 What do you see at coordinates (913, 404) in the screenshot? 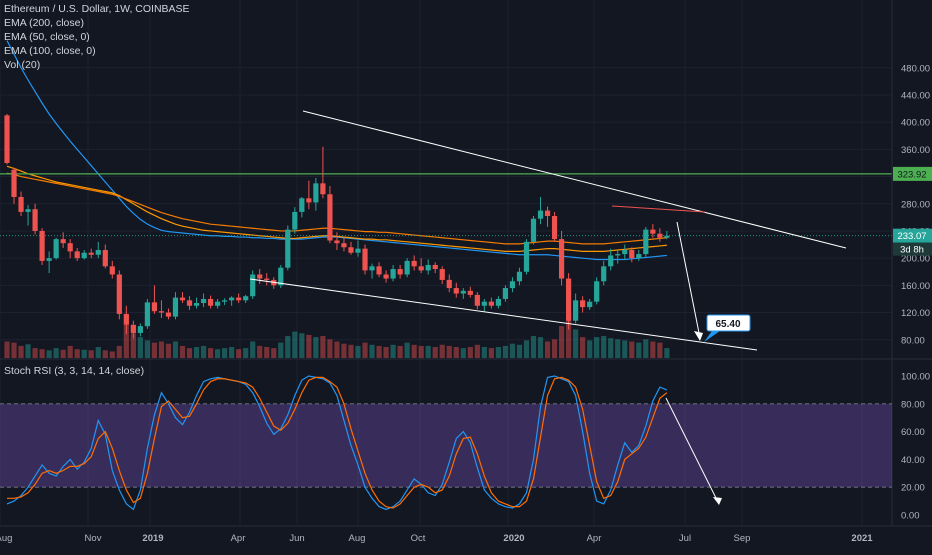
I see `rsi-tick-label: 80.00` at bounding box center [913, 404].